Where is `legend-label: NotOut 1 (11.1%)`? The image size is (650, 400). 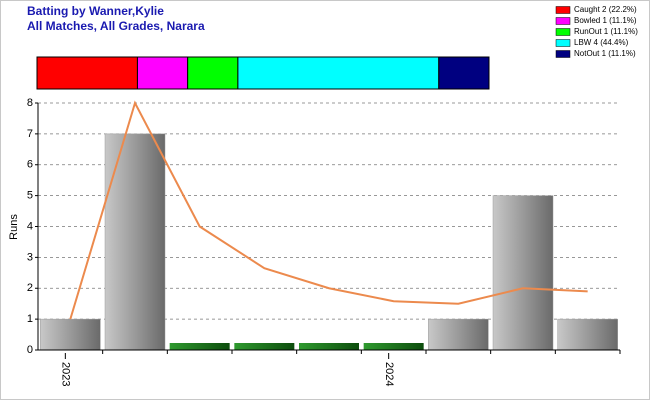
legend-label: NotOut 1 (11.1%) is located at coordinates (605, 53).